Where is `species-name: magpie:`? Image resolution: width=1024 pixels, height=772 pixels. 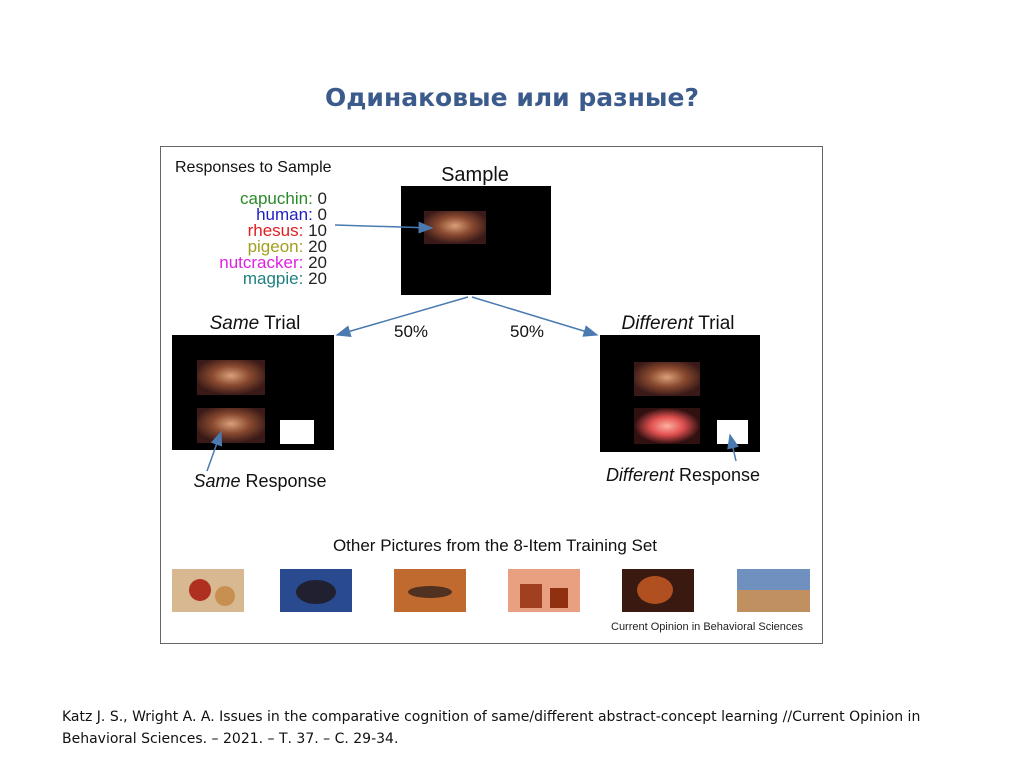
species-name: magpie: is located at coordinates (273, 278).